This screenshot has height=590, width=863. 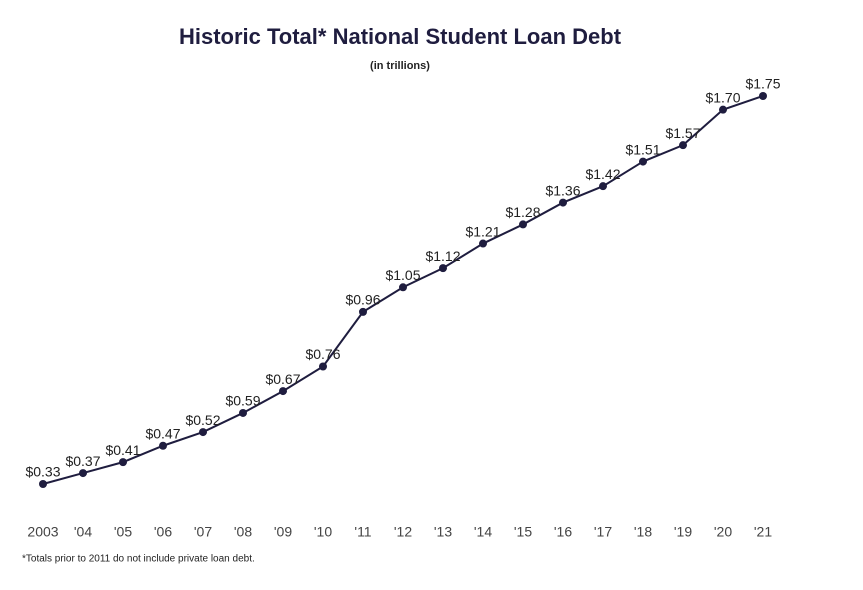 What do you see at coordinates (322, 354) in the screenshot?
I see `data-label: $0.76` at bounding box center [322, 354].